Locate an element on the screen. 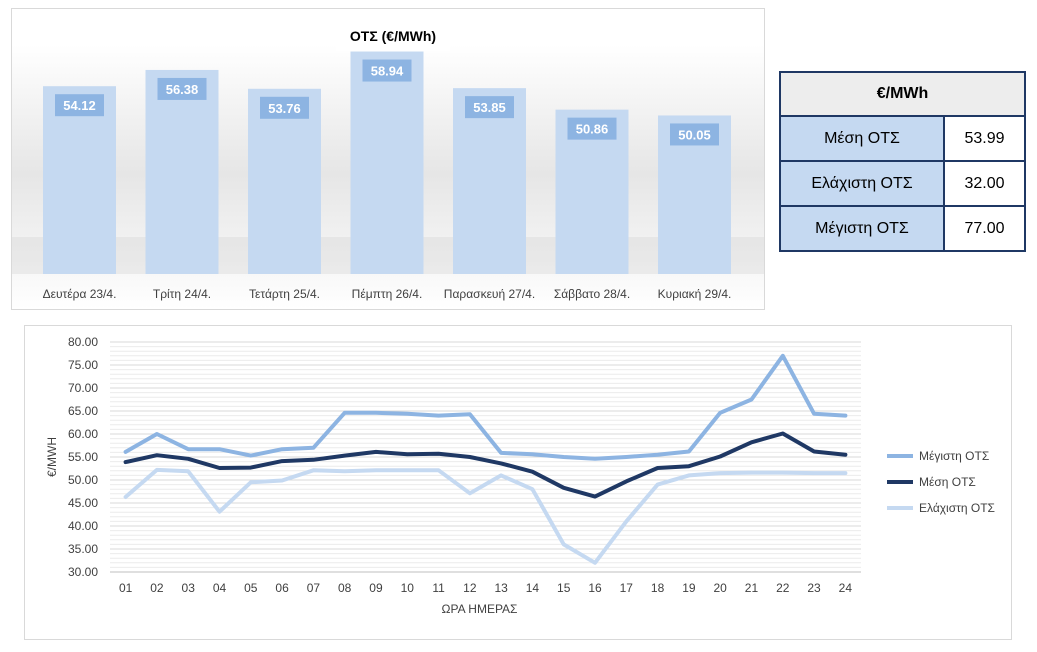 The image size is (1037, 652). x-tick-label: 21 is located at coordinates (752, 588).